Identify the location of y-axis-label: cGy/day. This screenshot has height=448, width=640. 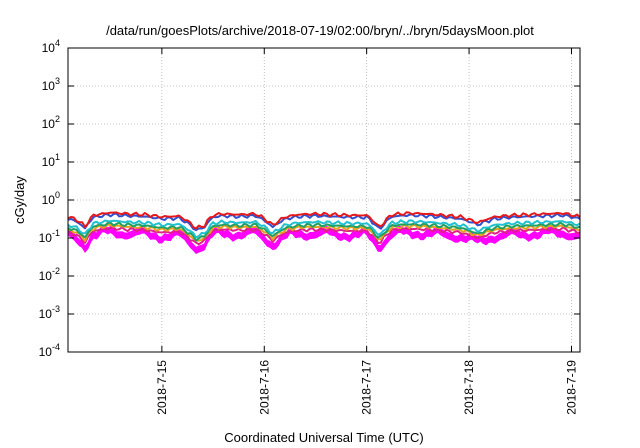
(19, 200).